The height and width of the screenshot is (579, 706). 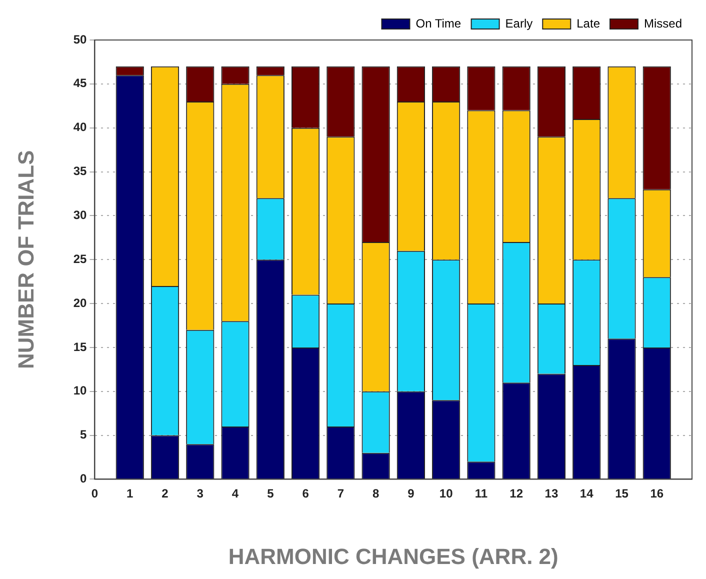 What do you see at coordinates (517, 493) in the screenshot?
I see `x-tick-label: 12` at bounding box center [517, 493].